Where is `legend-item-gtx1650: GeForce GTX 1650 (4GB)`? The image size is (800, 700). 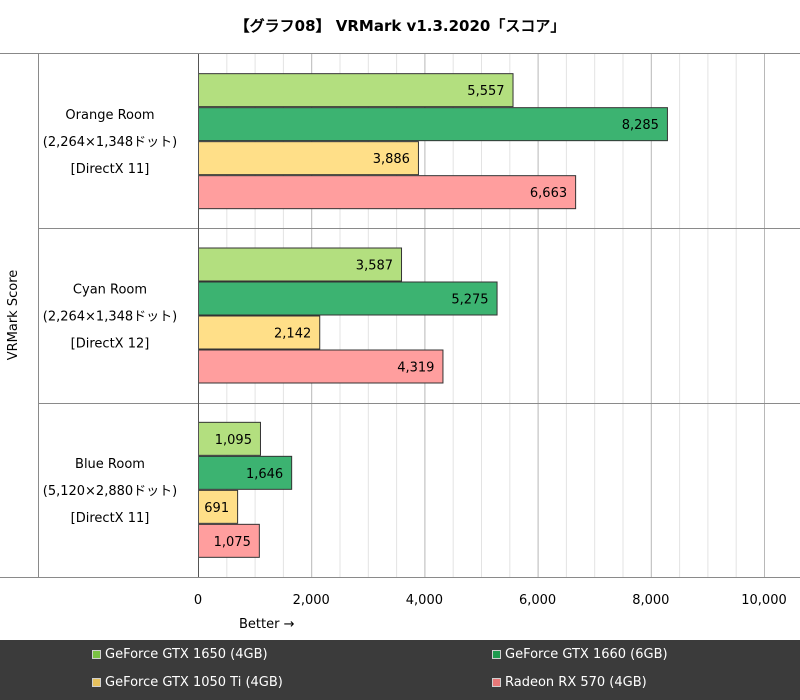 legend-item-gtx1650: GeForce GTX 1650 (4GB) is located at coordinates (180, 654).